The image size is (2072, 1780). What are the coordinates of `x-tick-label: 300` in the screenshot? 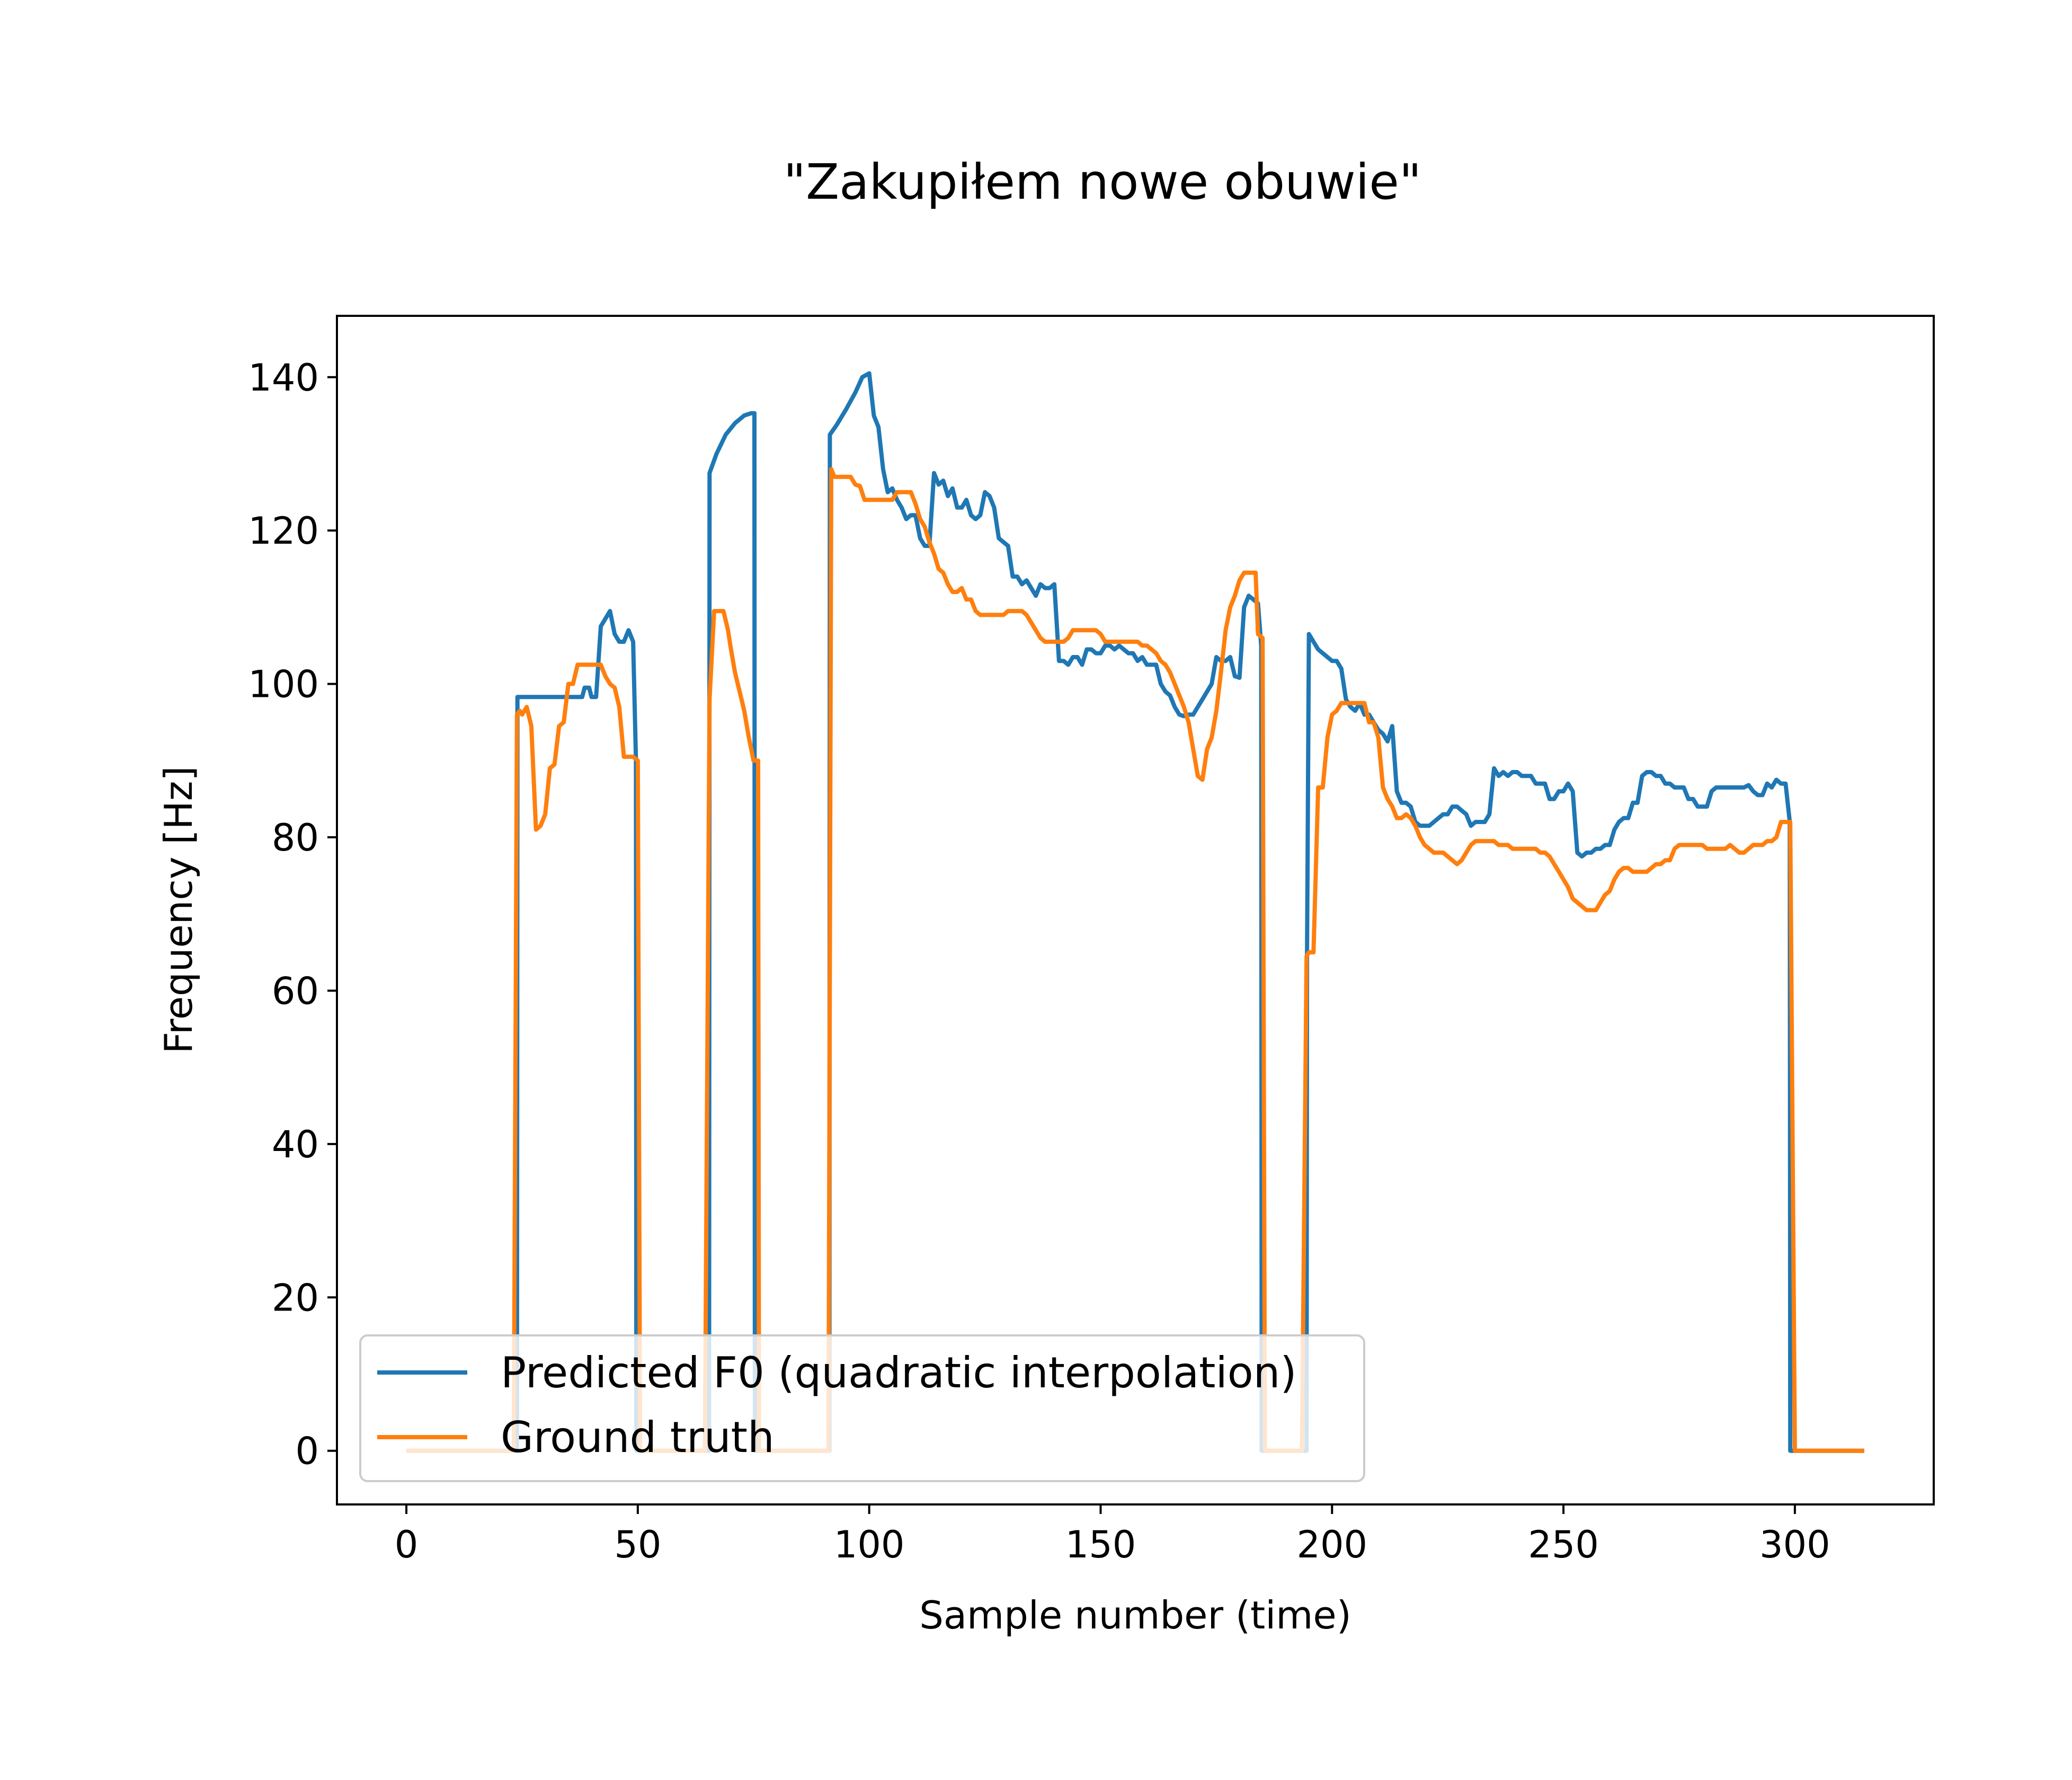 It's located at (1794, 1544).